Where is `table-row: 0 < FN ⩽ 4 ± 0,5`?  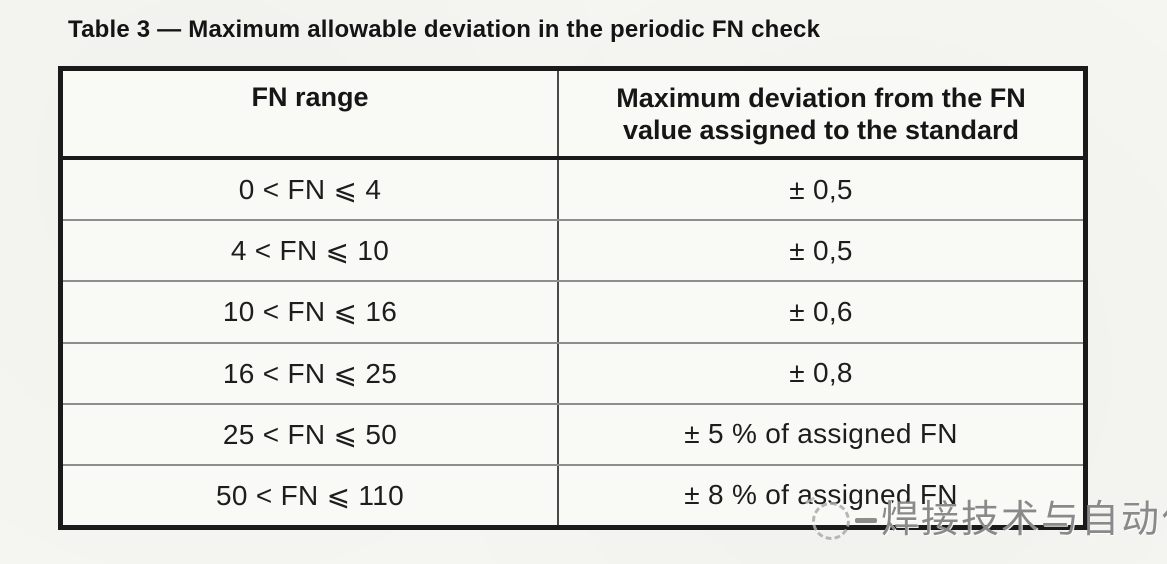 table-row: 0 < FN ⩽ 4 ± 0,5 is located at coordinates (573, 190).